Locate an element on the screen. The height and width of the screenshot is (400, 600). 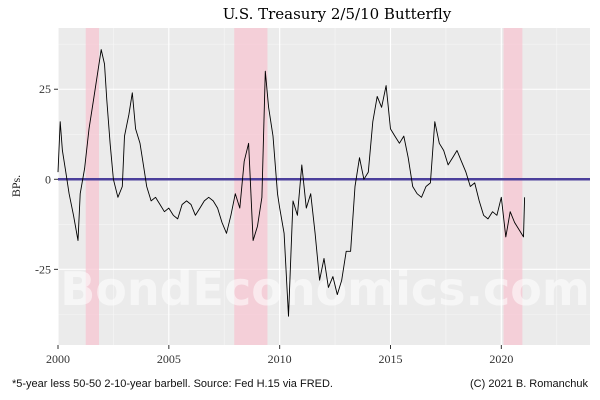
watermark-text: BondEconomics.com is located at coordinates (325, 289).